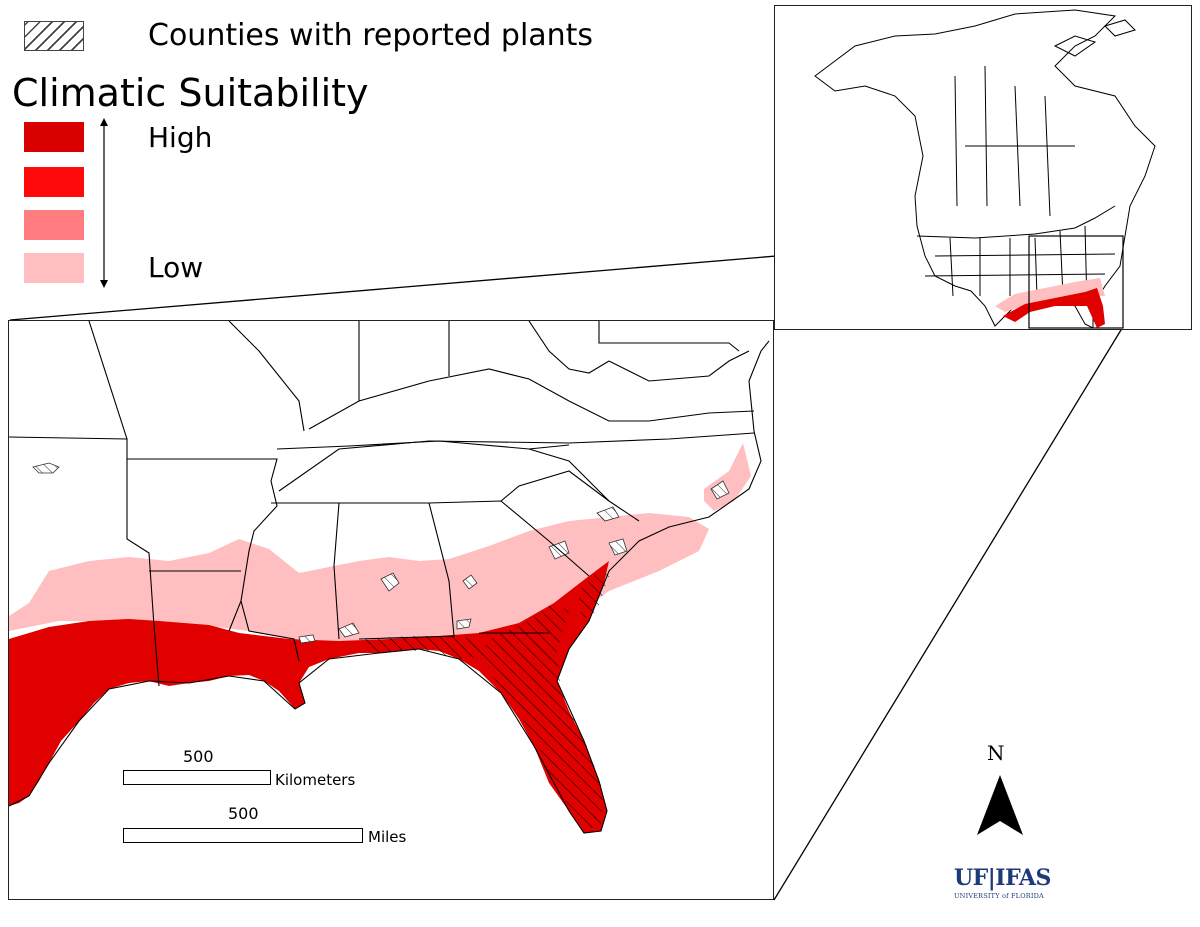  Describe the element at coordinates (104, 203) in the screenshot. I see `legend-range-arrow-icon` at that location.